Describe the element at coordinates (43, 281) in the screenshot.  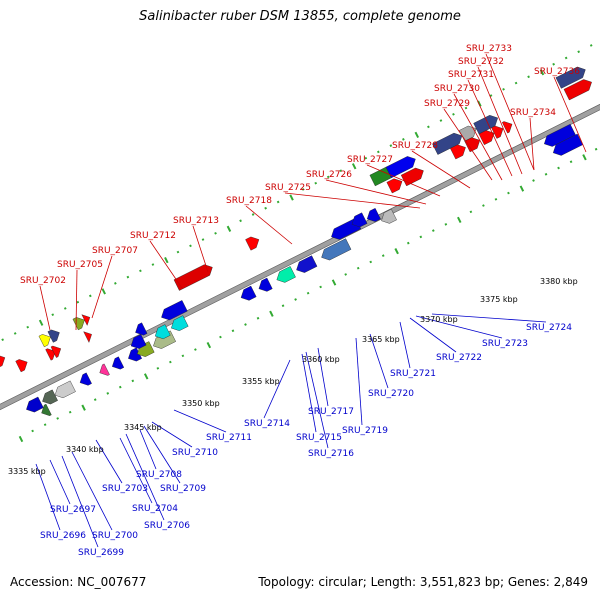
I see `gene-label-top: SRU_2702` at that location.